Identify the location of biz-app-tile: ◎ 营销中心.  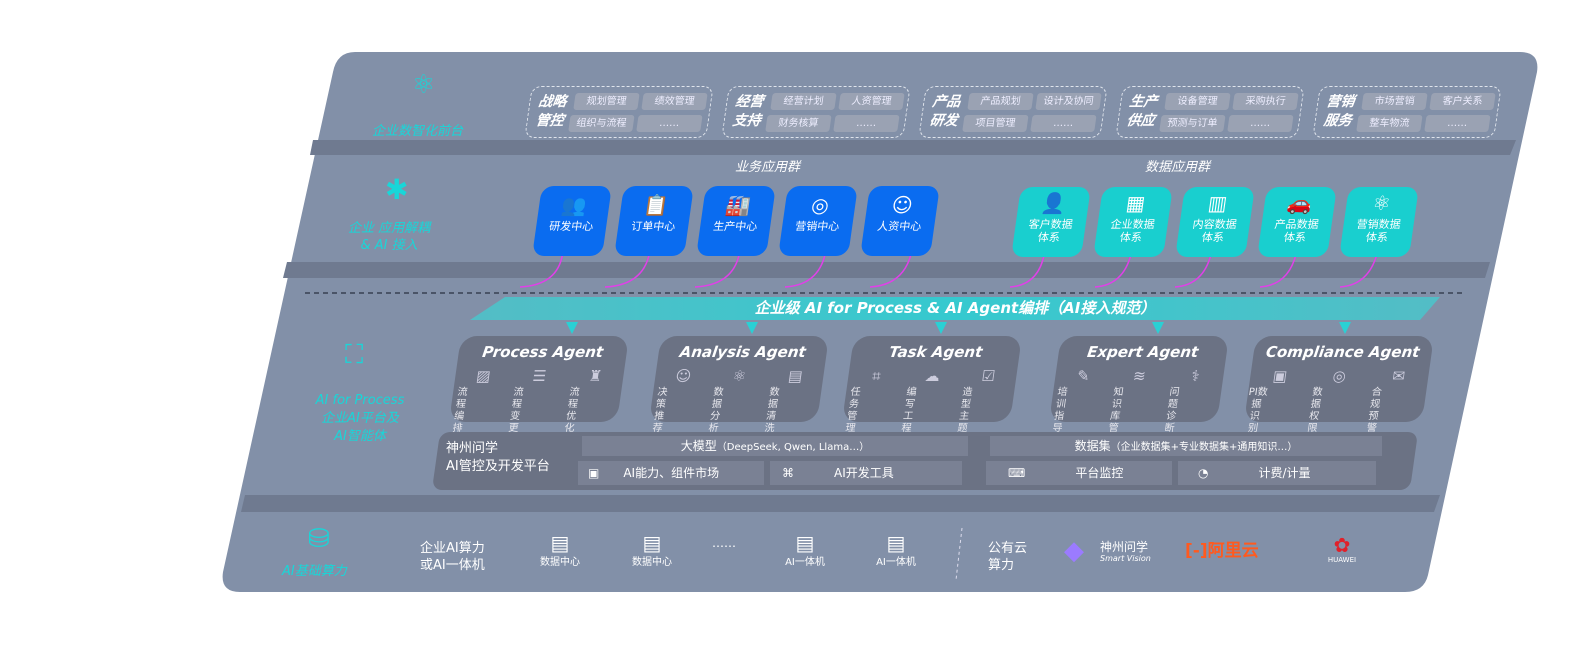
(818, 221).